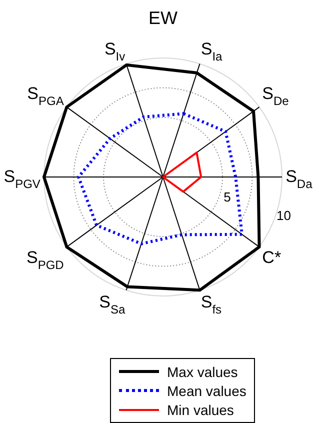 This screenshot has height=423, width=326. Describe the element at coordinates (163, 18) in the screenshot. I see `chart-title: EW` at that location.